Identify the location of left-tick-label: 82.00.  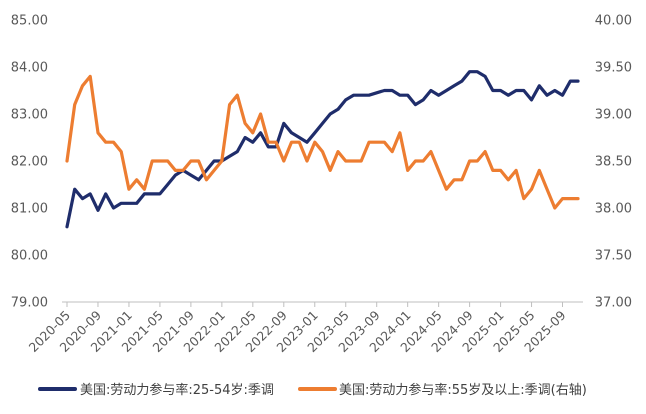
(29, 162).